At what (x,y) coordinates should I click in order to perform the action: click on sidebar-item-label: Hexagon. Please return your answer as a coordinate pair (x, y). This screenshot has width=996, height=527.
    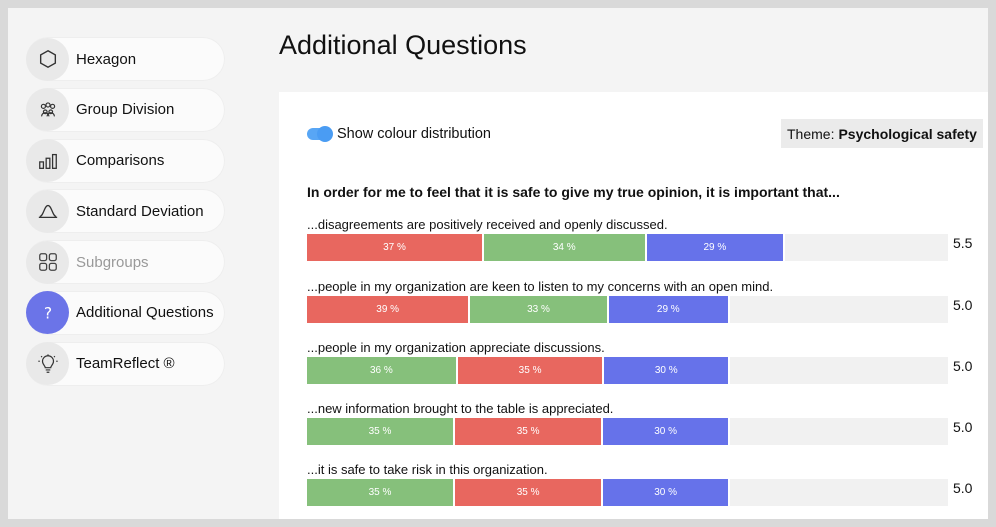
    Looking at the image, I should click on (106, 59).